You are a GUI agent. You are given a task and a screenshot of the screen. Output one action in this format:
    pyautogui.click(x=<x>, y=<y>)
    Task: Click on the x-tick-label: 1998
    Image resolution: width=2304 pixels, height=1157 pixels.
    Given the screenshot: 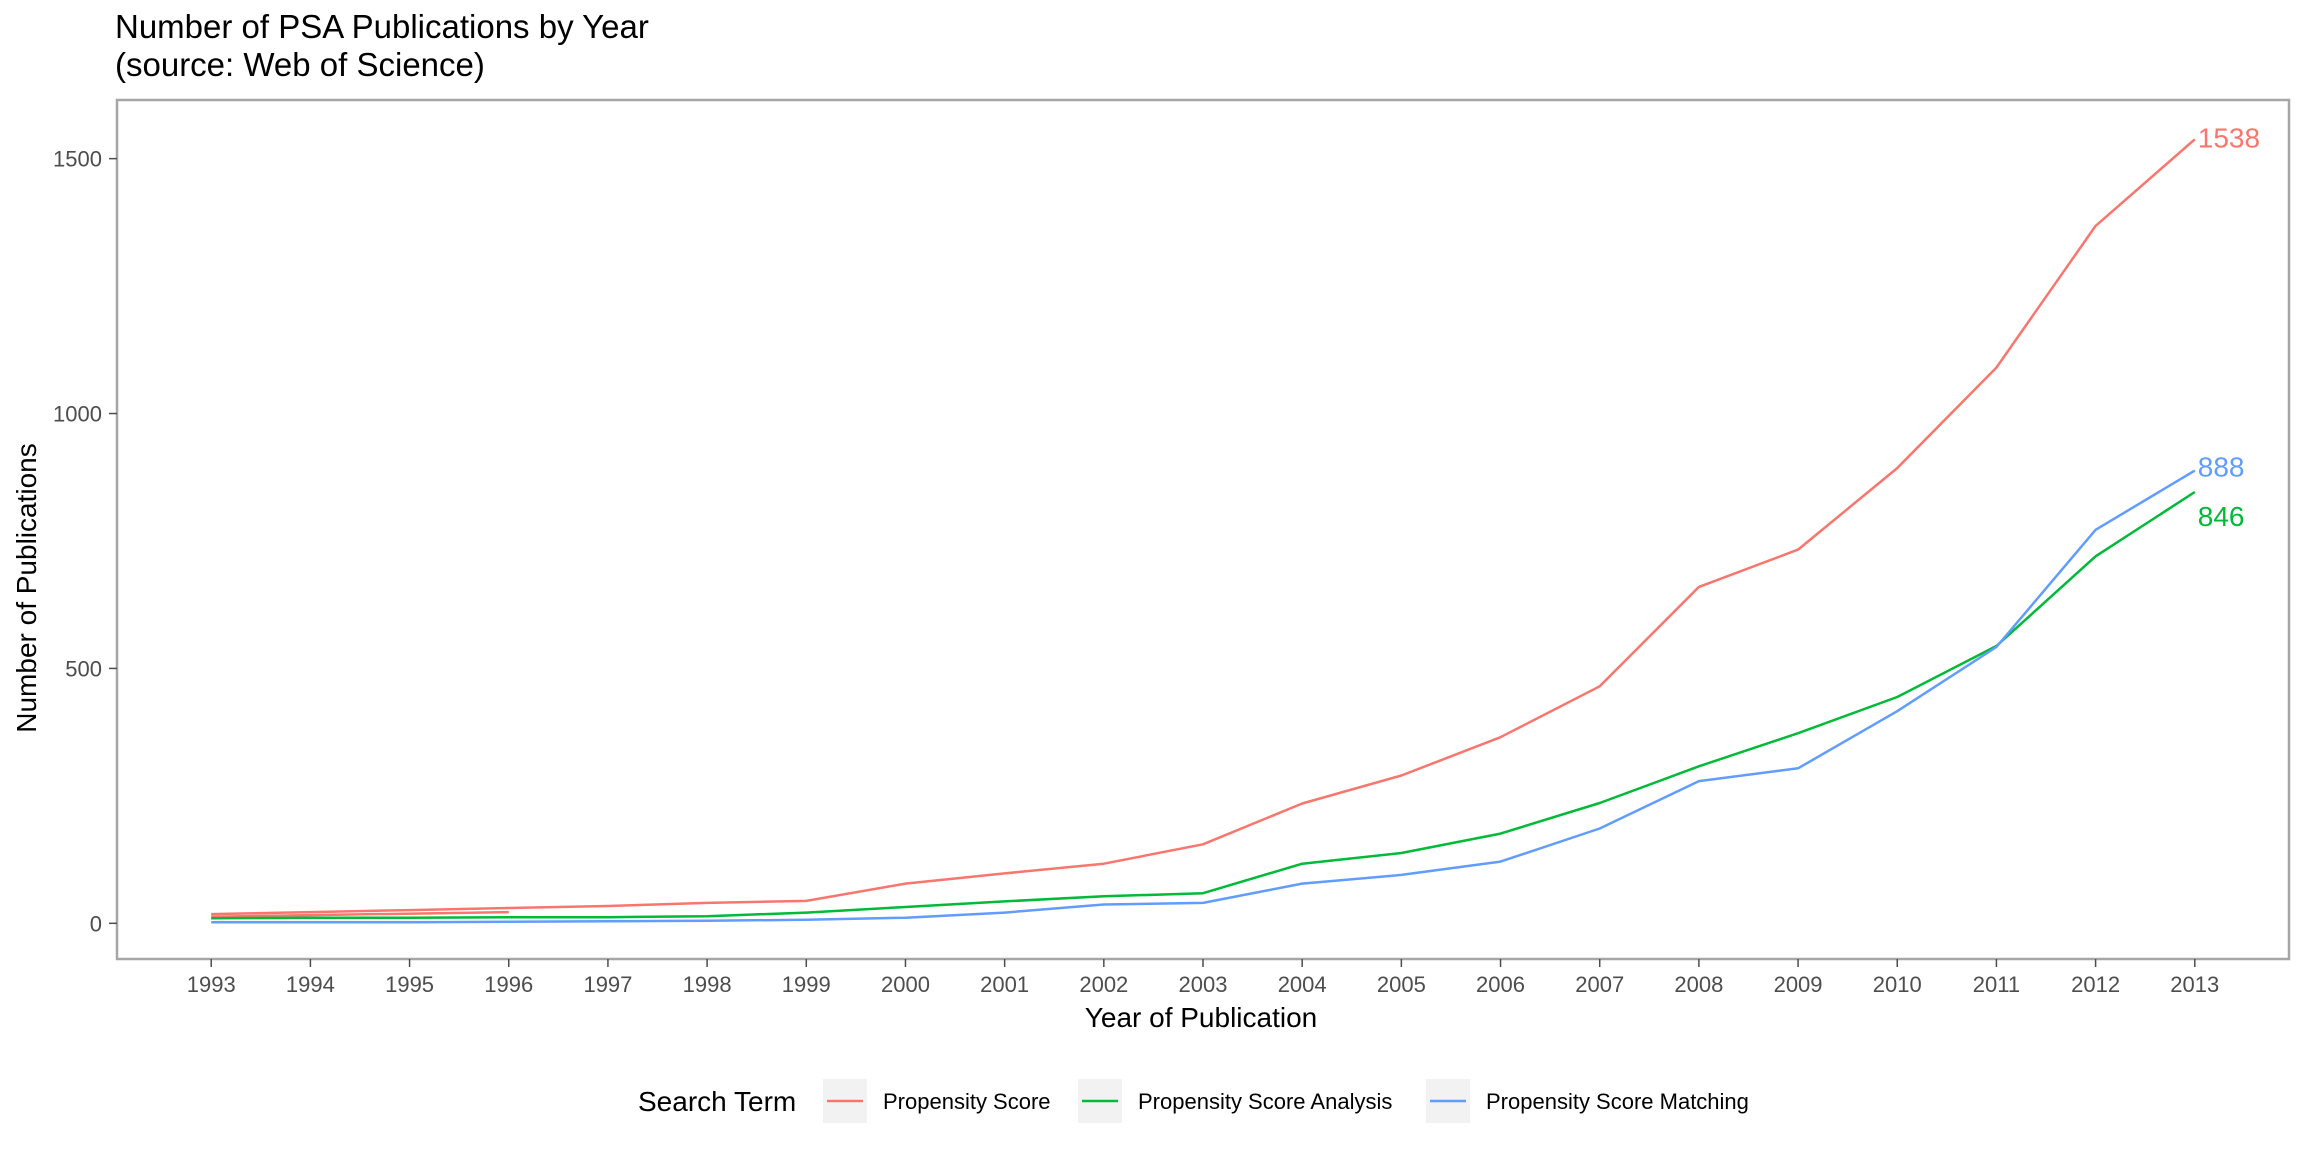 What is the action you would take?
    pyautogui.click(x=707, y=984)
    